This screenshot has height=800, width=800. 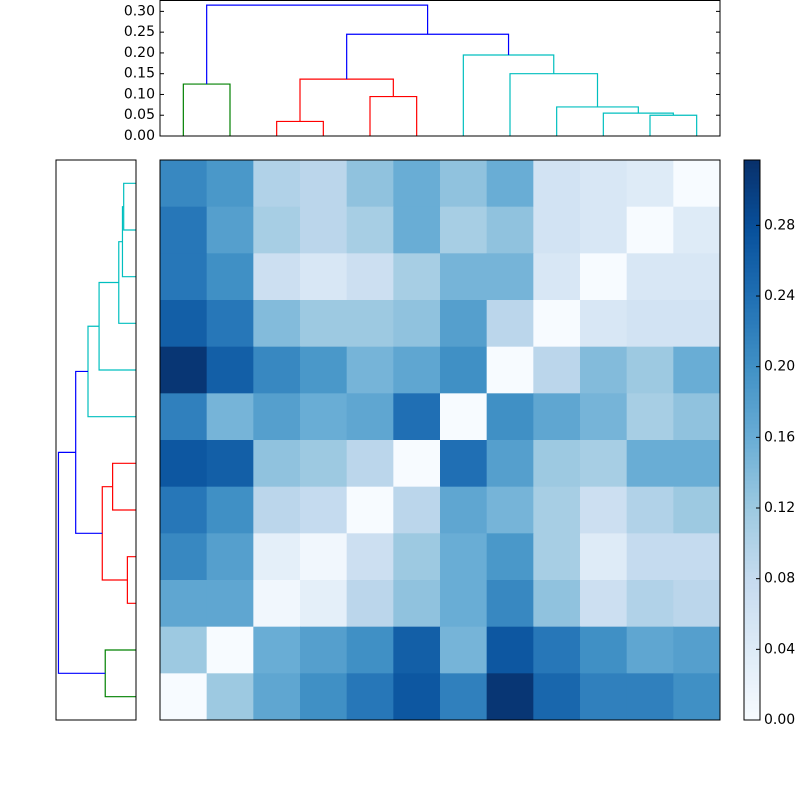 I want to click on left-dendrogram-frame, so click(x=96, y=440).